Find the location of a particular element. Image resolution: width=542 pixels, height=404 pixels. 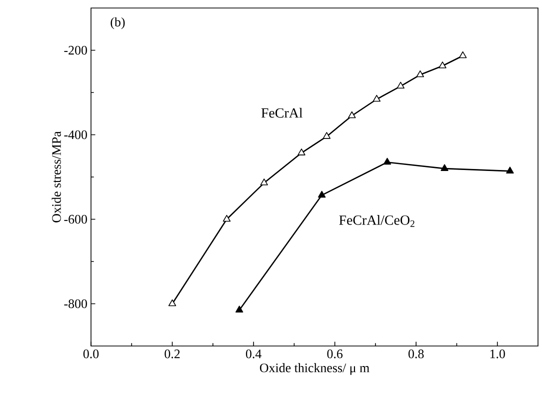

text: FeCrAl is located at coordinates (282, 113).